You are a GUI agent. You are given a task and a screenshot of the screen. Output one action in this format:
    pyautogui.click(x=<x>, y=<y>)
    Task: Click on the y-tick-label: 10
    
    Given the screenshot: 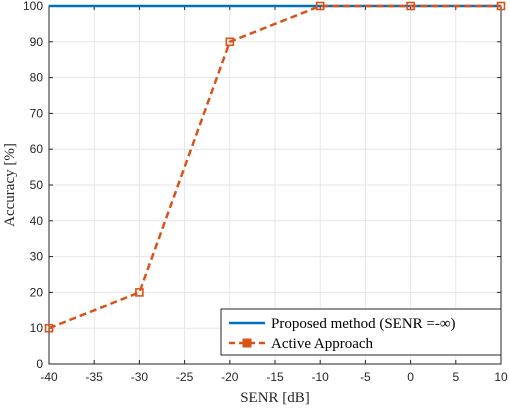 What is the action you would take?
    pyautogui.click(x=37, y=328)
    